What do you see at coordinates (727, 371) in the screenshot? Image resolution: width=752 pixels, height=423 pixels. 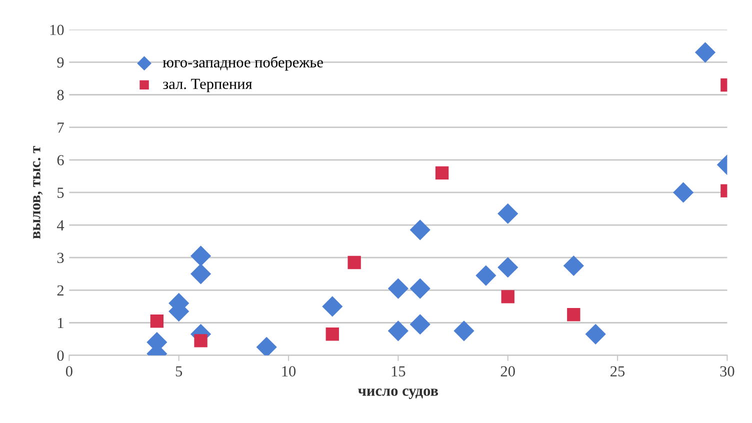 I see `x-tick-label: 30` at bounding box center [727, 371].